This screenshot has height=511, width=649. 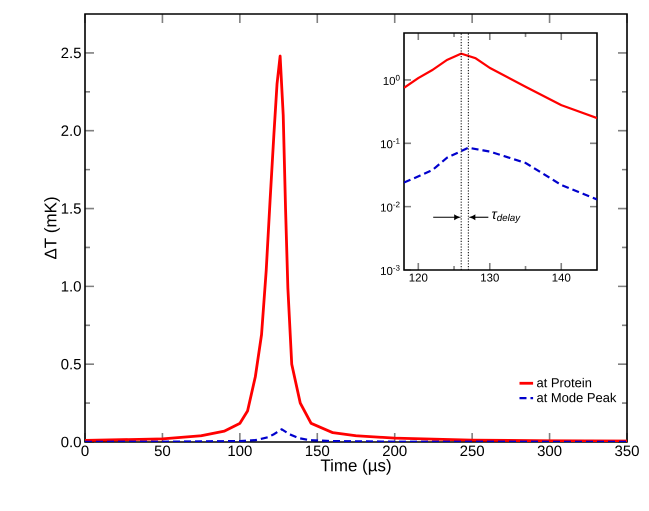 What do you see at coordinates (395, 451) in the screenshot?
I see `x-tick-label: 200` at bounding box center [395, 451].